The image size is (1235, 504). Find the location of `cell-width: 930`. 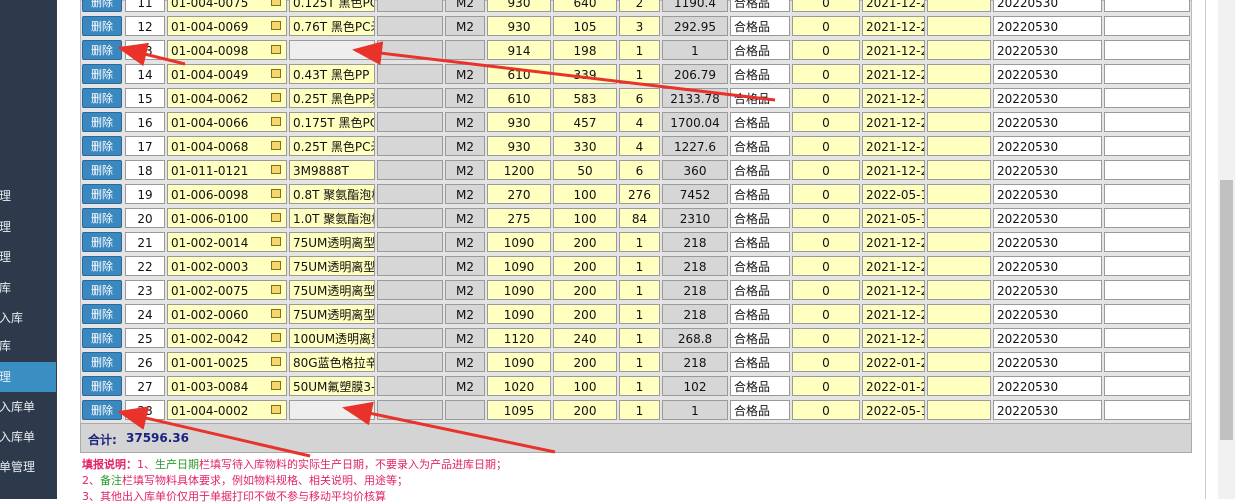

cell-width: 930 is located at coordinates (519, 26).